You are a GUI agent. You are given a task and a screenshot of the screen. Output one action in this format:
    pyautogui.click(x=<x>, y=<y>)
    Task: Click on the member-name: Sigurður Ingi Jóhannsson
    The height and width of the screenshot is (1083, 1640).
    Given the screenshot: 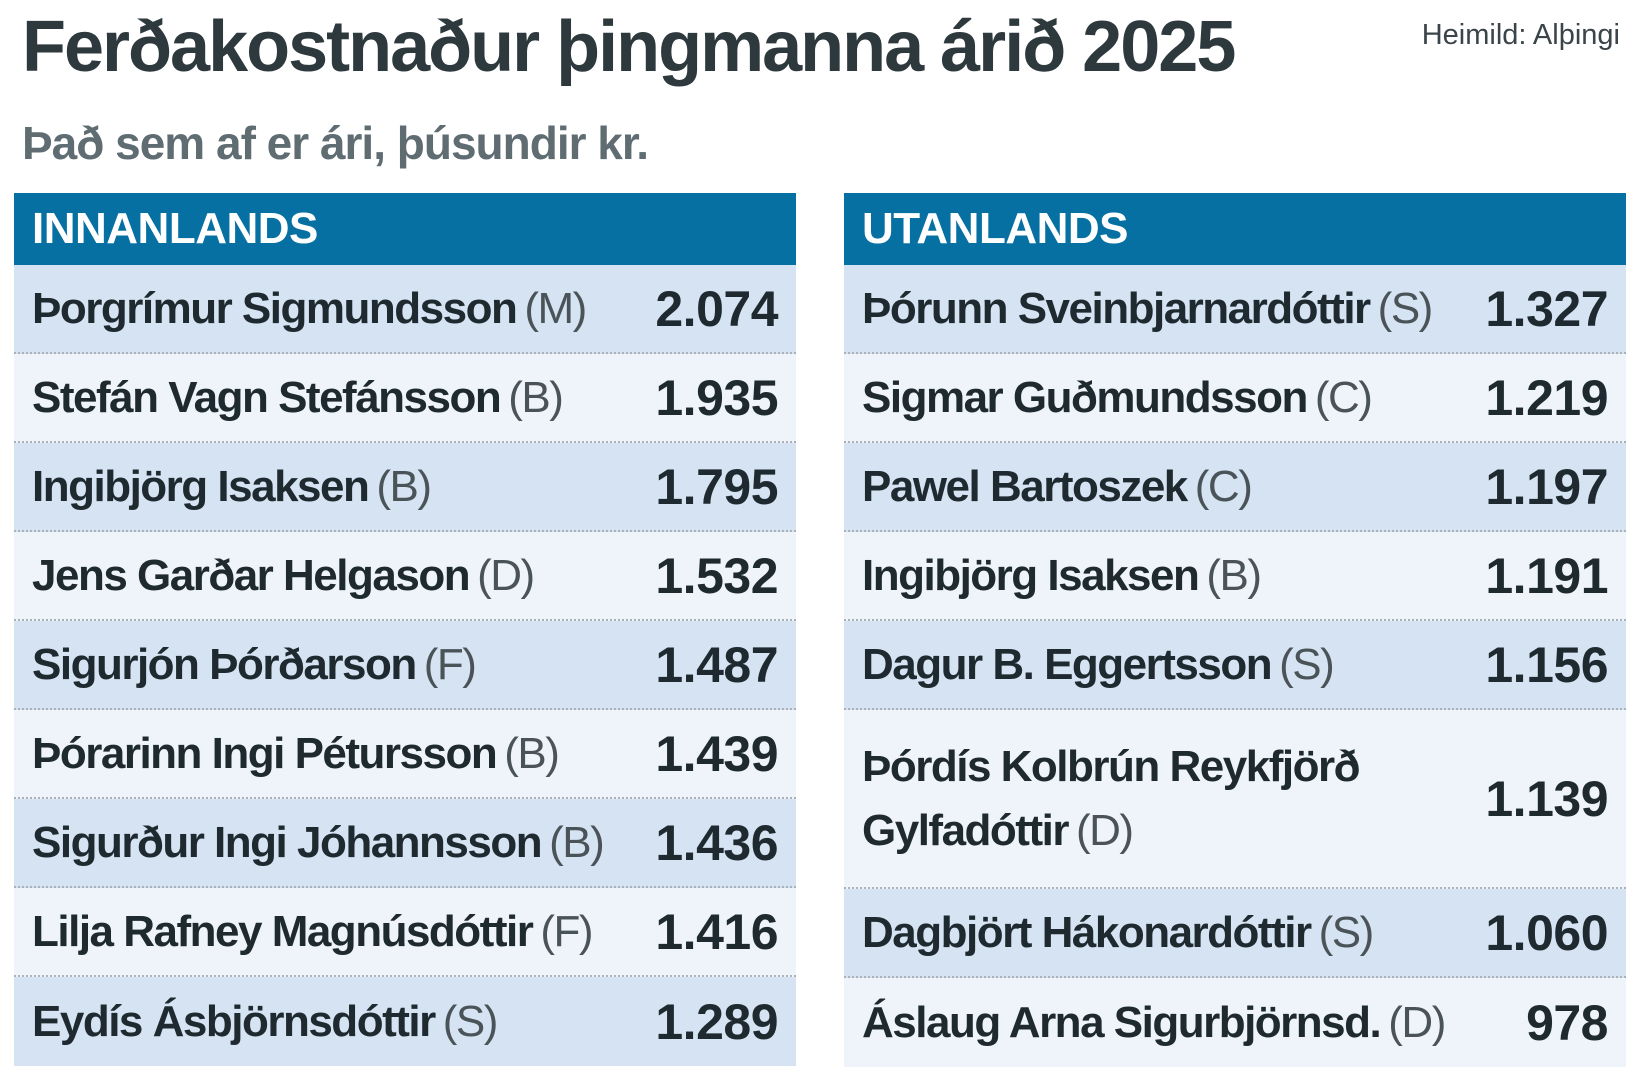 What is the action you would take?
    pyautogui.click(x=287, y=842)
    